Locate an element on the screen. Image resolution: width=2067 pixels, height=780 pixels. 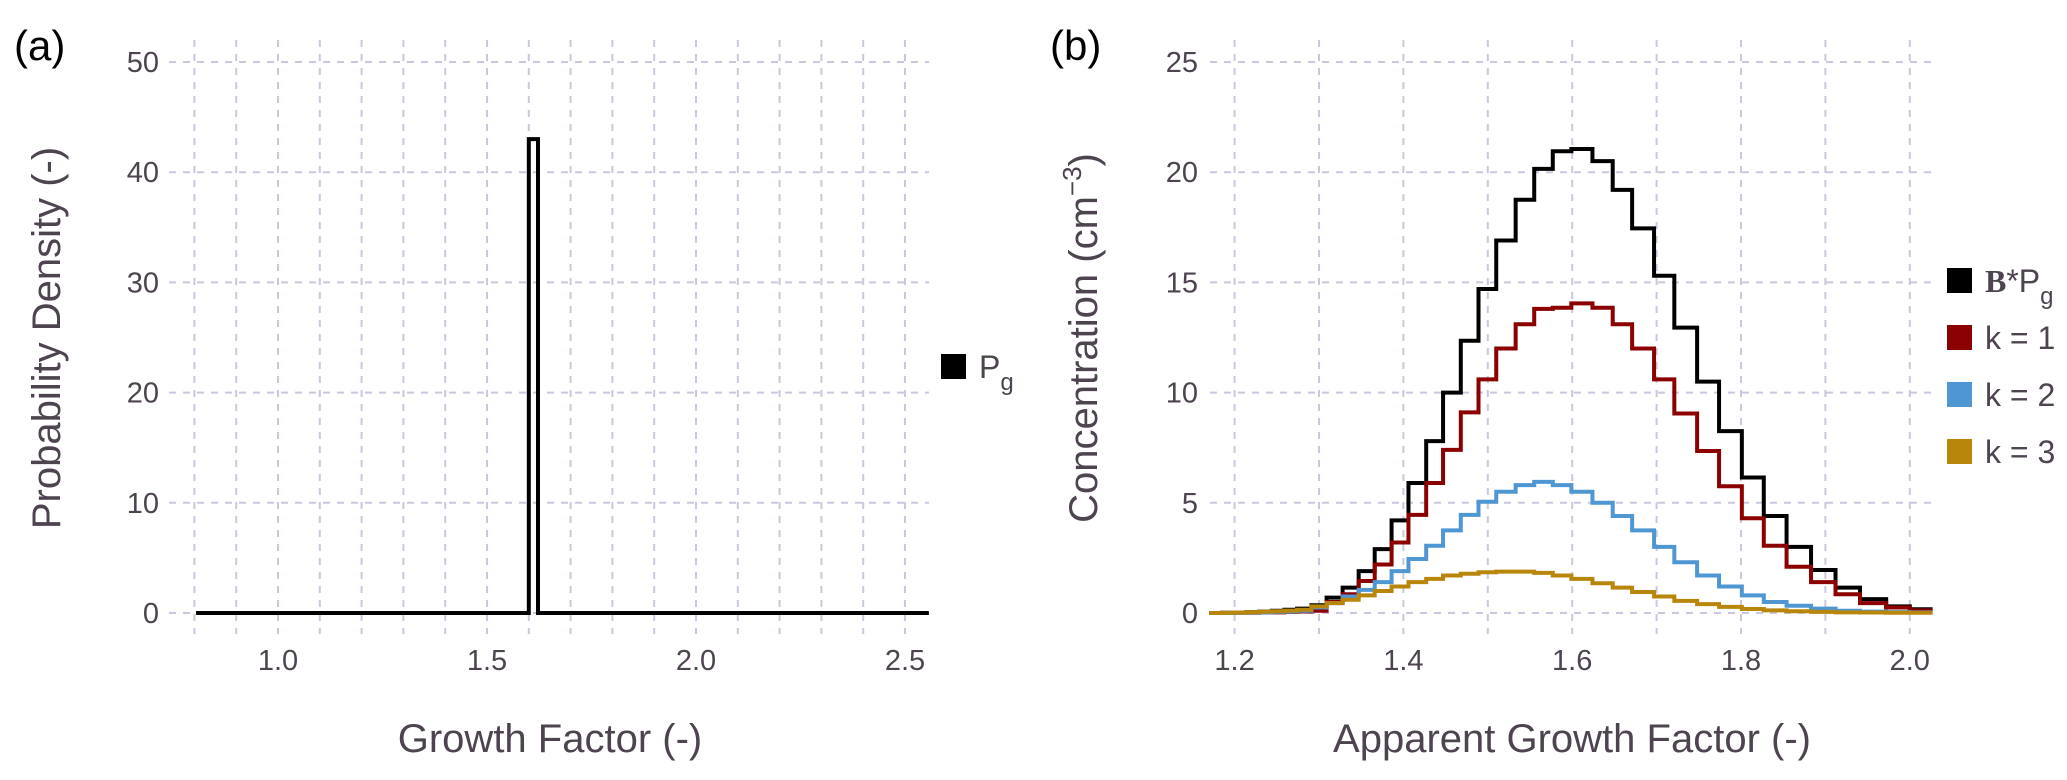
panel-a-x-tick-label: 2.5 is located at coordinates (905, 661).